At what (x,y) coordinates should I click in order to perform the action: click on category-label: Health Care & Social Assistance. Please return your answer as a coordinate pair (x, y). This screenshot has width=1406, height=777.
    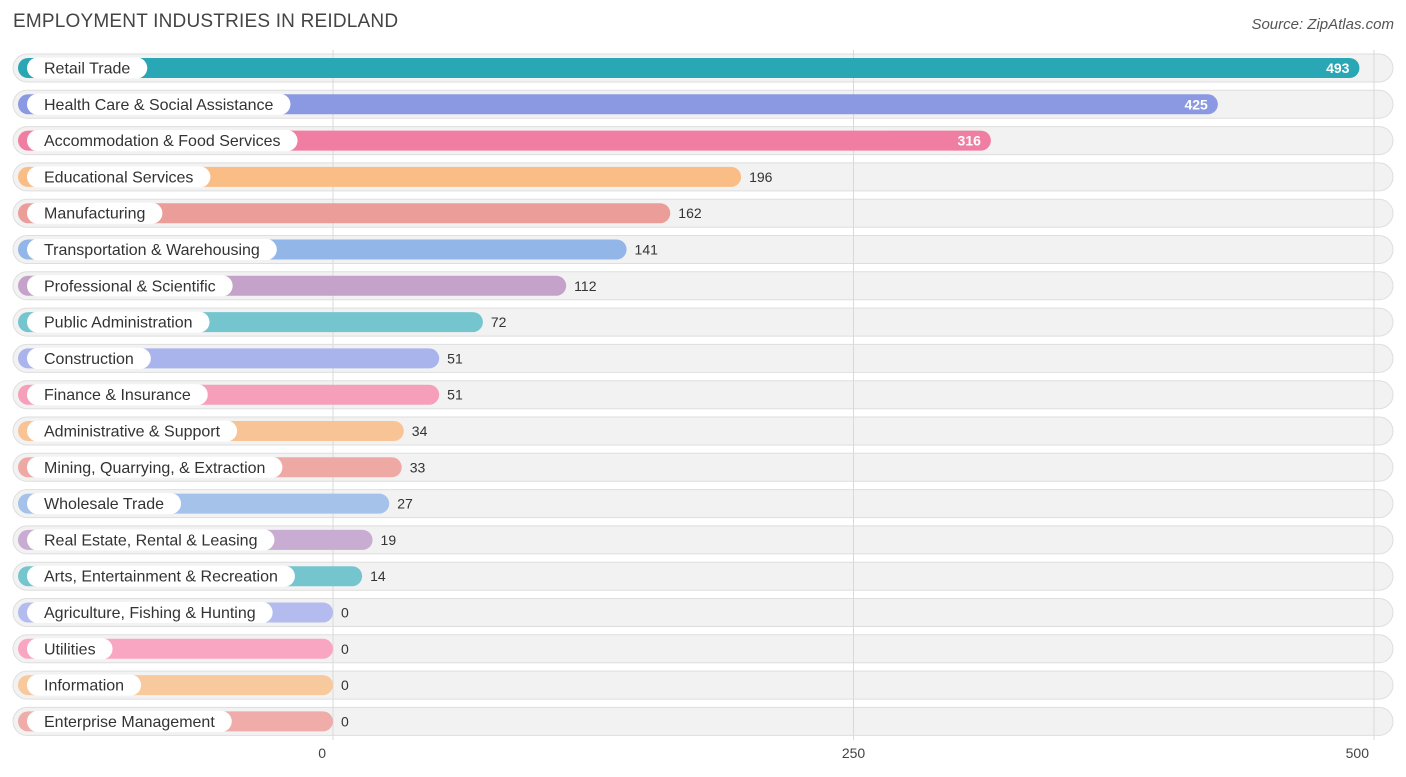
    Looking at the image, I should click on (159, 105).